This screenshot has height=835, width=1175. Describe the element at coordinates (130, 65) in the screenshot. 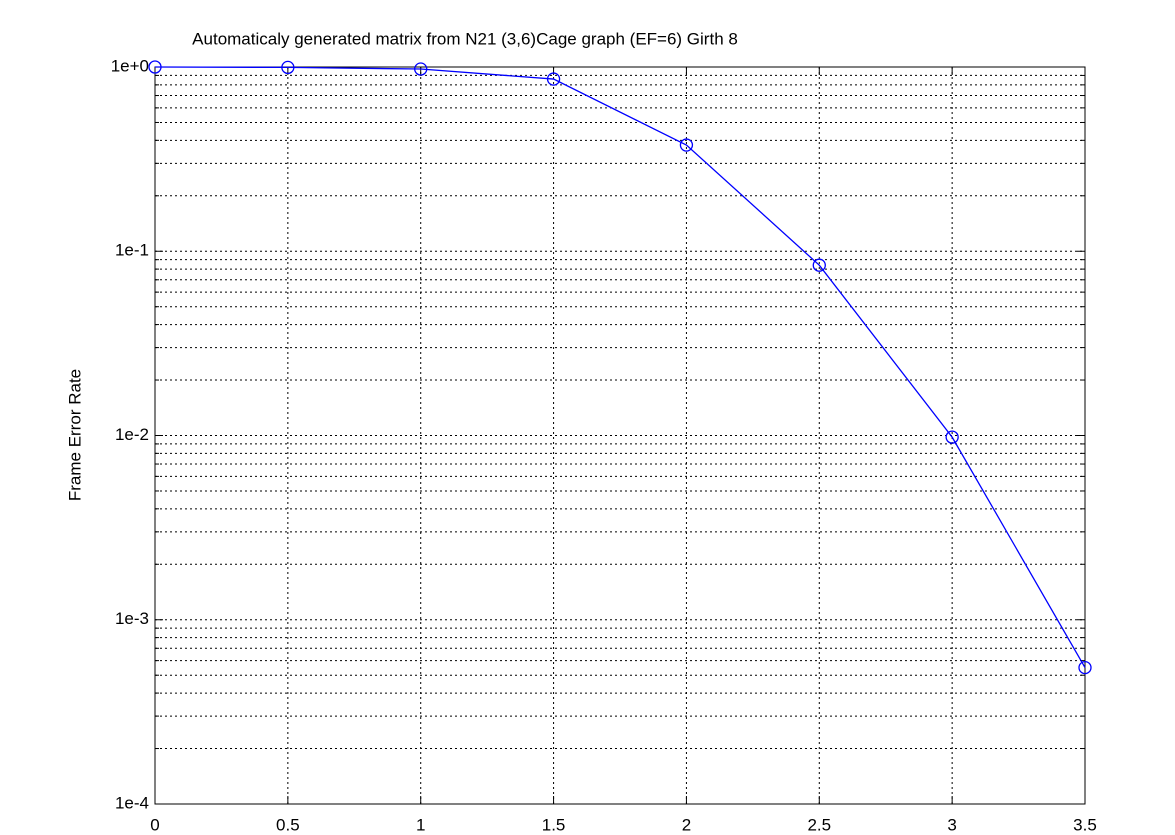

I see `y-tick-label: 1e+0` at that location.